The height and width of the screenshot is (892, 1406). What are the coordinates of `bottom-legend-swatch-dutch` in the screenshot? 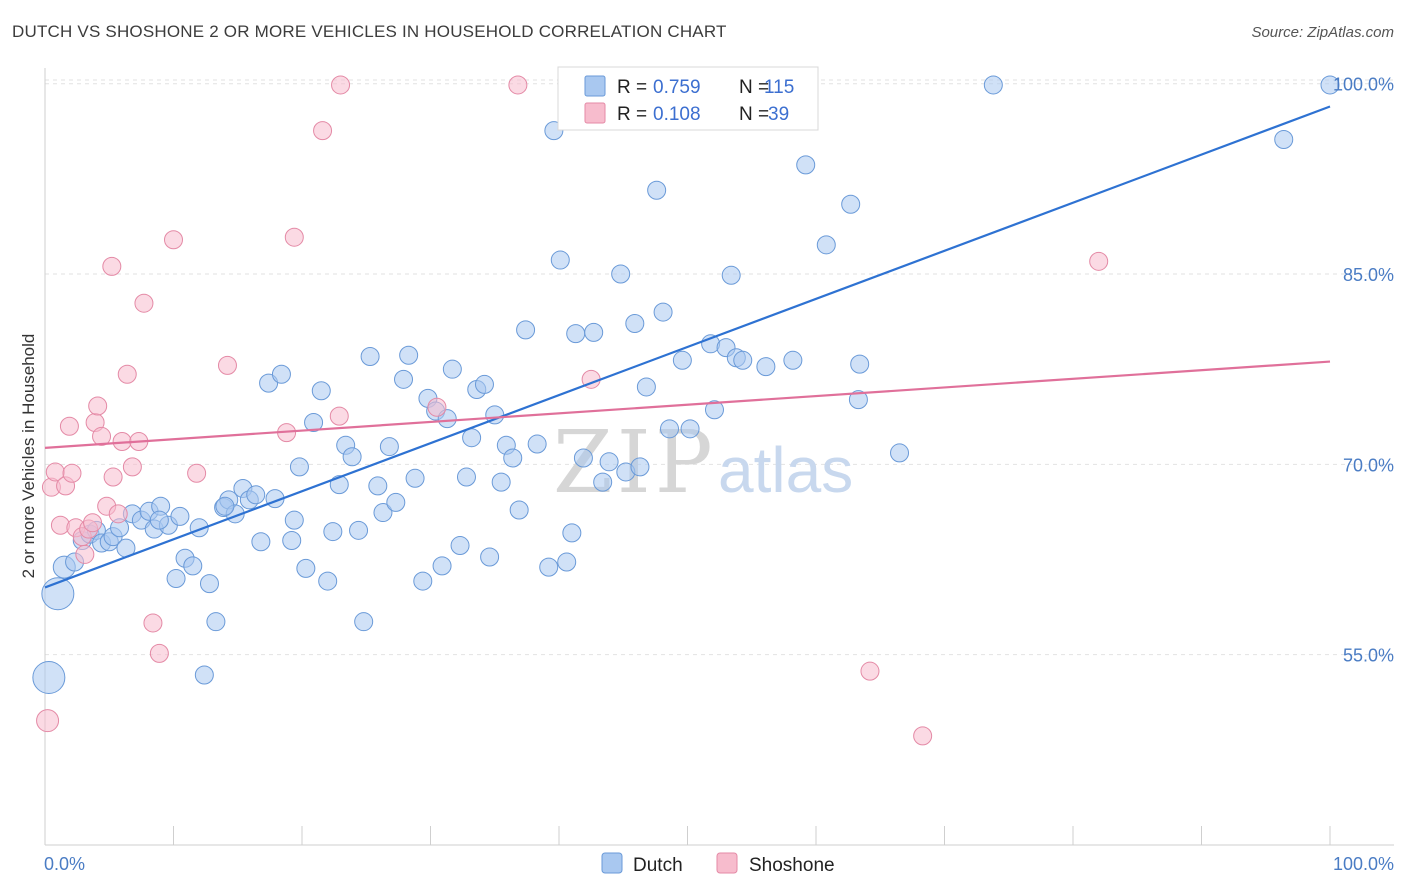 It's located at (612, 863).